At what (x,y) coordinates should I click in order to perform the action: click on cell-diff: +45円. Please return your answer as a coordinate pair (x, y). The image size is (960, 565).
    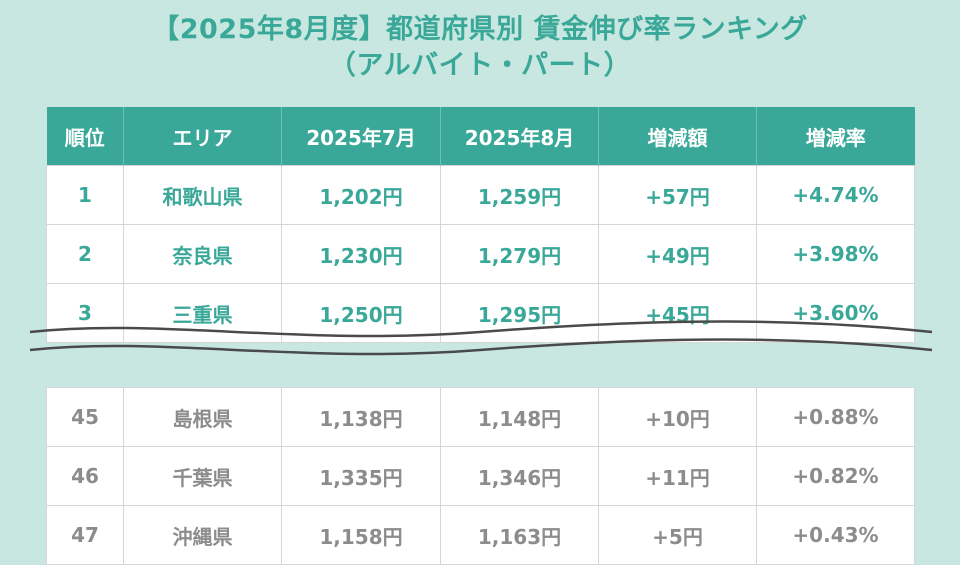
    Looking at the image, I should click on (677, 313).